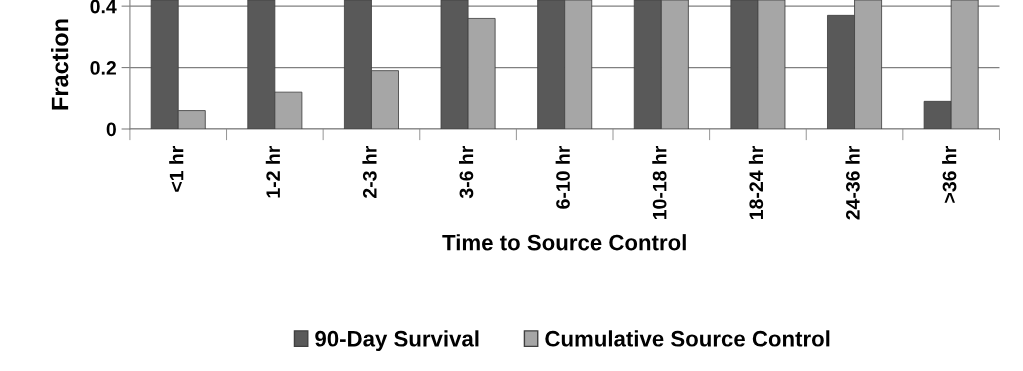 The image size is (1023, 371). I want to click on y-tick-label: 0.2, so click(103, 68).